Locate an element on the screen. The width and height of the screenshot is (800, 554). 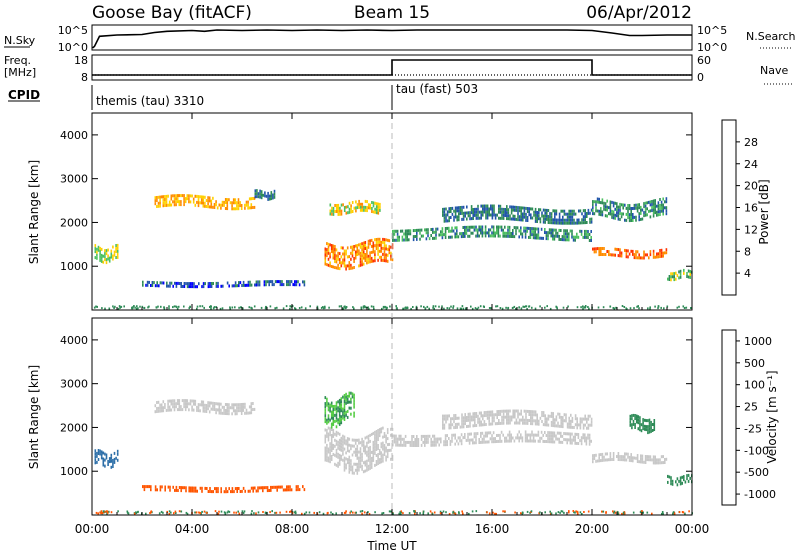
colorbar-tick-label: 100 is located at coordinates (754, 385).